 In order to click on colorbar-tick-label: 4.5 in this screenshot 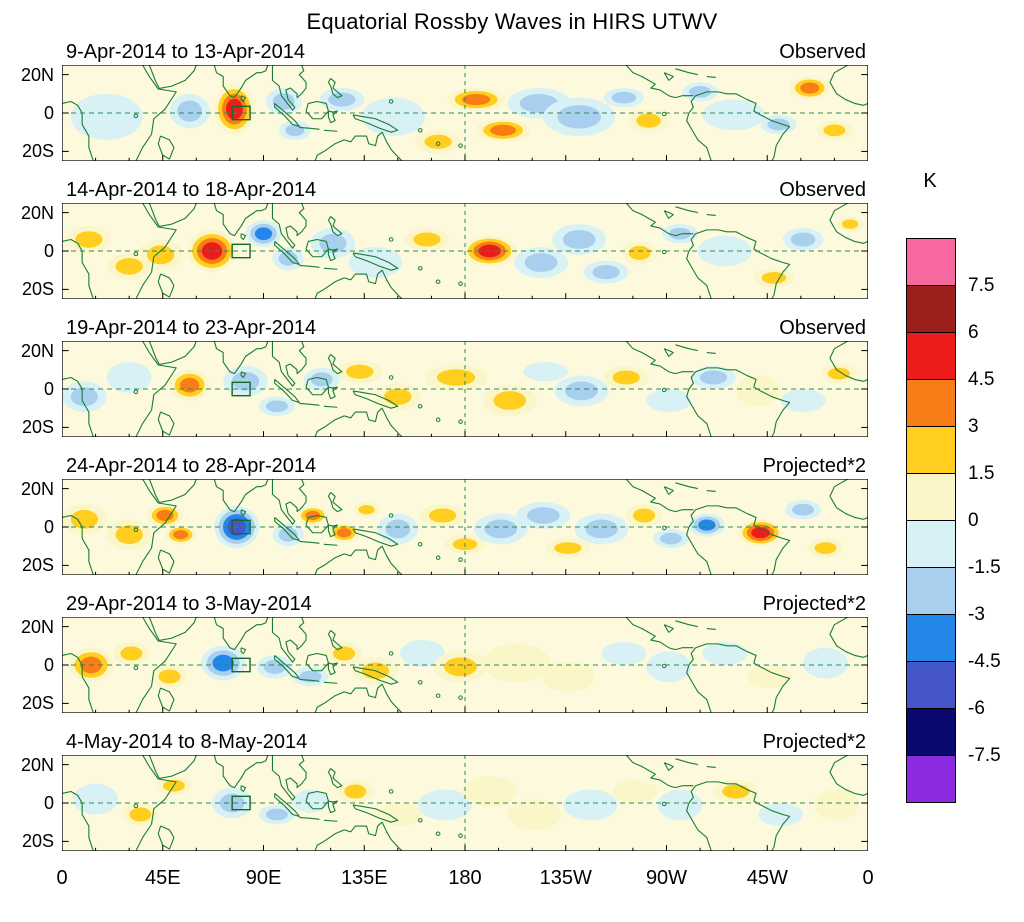, I will do `click(981, 379)`.